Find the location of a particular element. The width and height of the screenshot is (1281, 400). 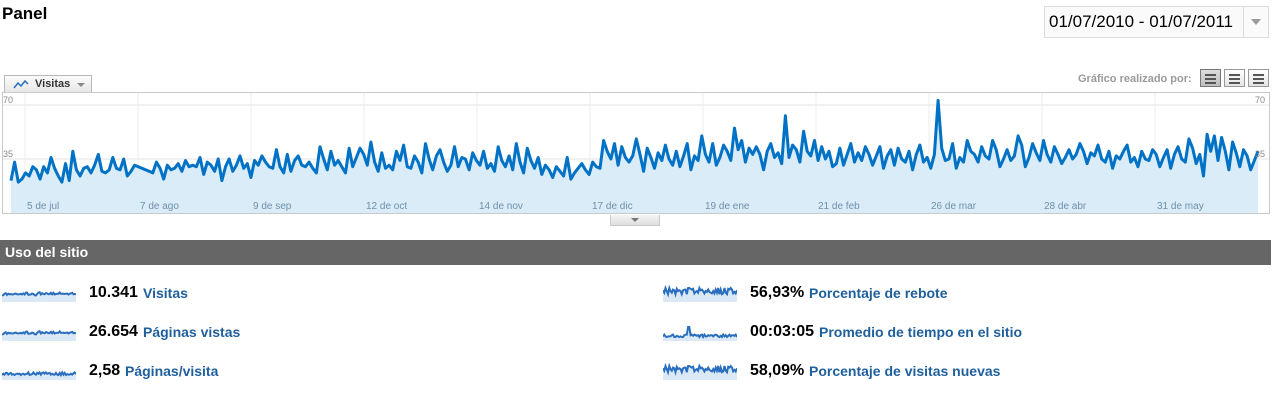

metric-name-link: Porcentaje de visitas nuevas is located at coordinates (905, 371).